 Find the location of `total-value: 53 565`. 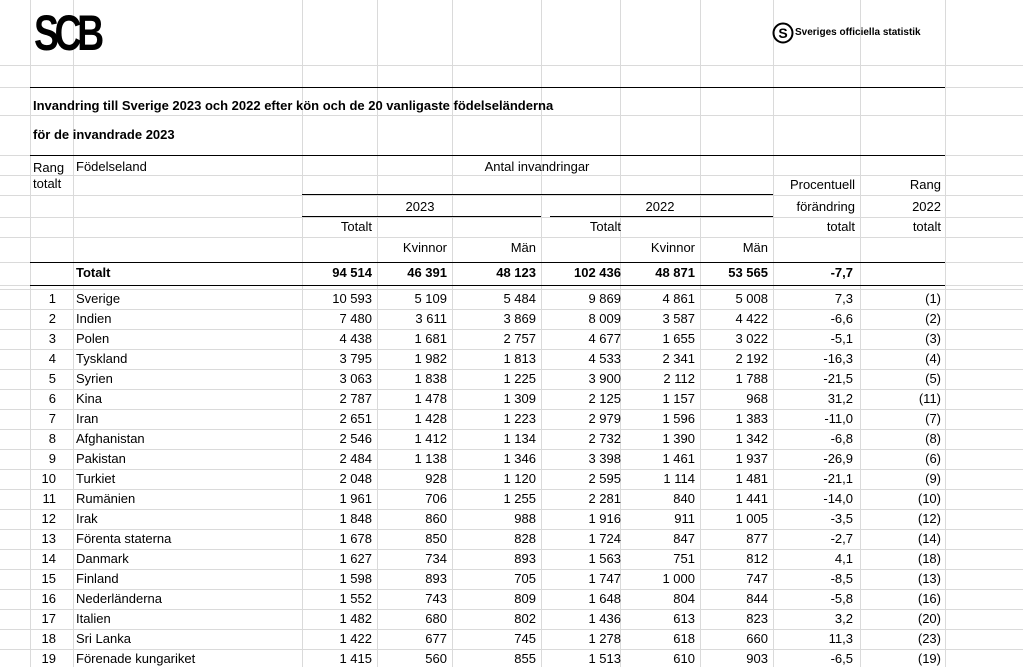

total-value: 53 565 is located at coordinates (748, 272).